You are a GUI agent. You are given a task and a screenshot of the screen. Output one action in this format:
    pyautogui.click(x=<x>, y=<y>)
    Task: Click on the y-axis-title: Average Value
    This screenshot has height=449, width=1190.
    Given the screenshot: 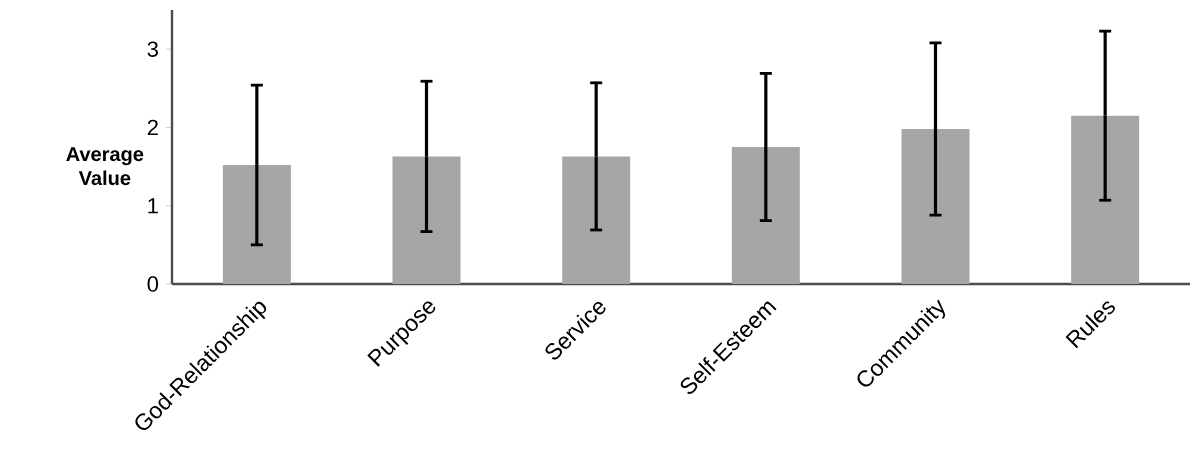 What is the action you would take?
    pyautogui.click(x=105, y=166)
    